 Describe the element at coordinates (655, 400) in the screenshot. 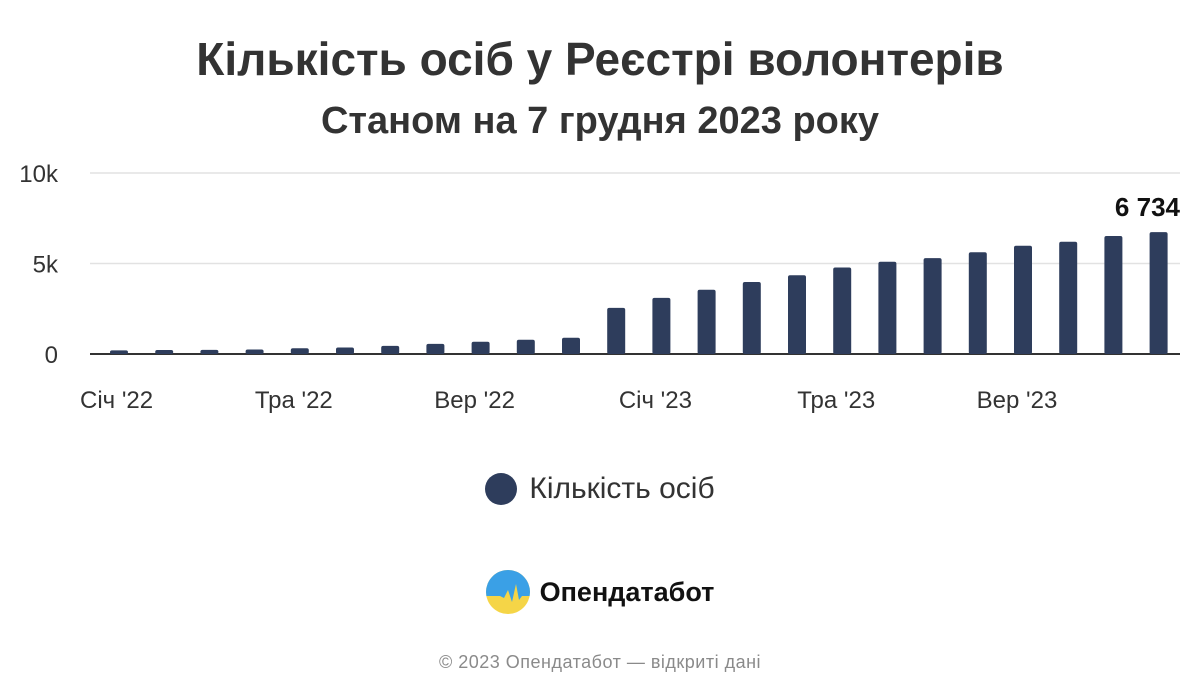

I see `x-tick-label: Січ '23` at that location.